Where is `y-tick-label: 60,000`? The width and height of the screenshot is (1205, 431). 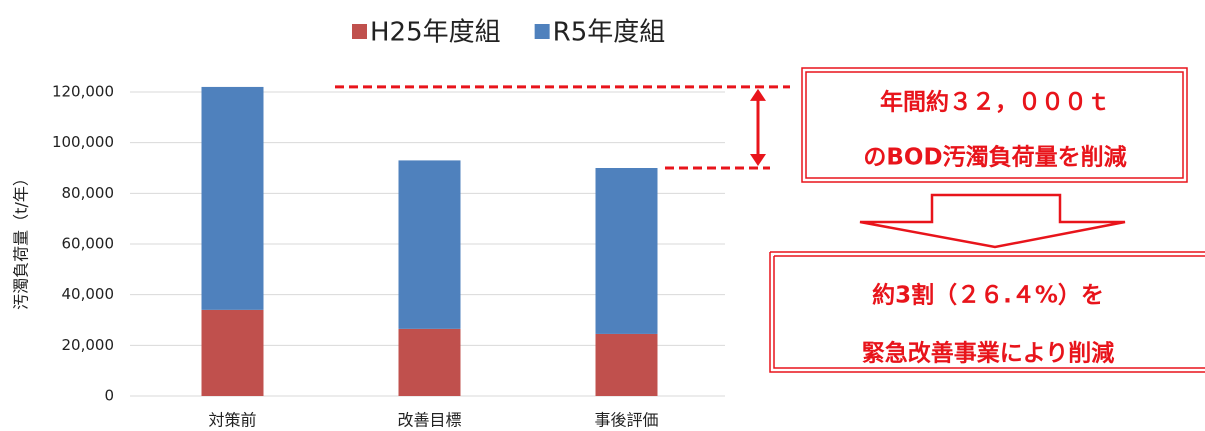 y-tick-label: 60,000 is located at coordinates (88, 244).